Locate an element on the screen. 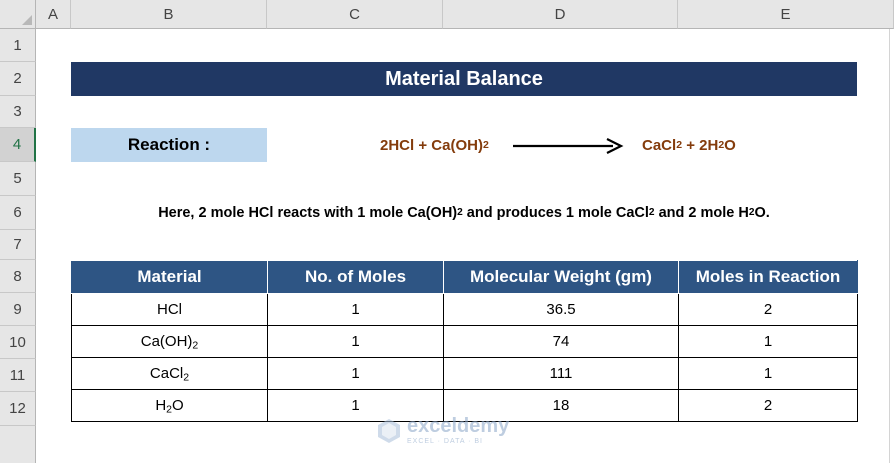  molecular-weight-cell: 111 is located at coordinates (561, 373).